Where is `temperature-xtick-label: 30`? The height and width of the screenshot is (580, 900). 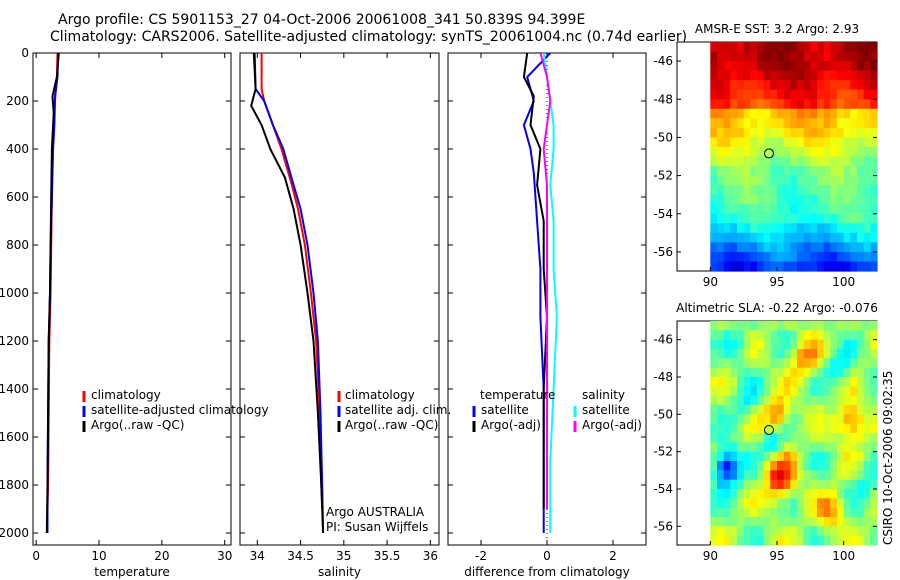
temperature-xtick-label: 30 is located at coordinates (224, 556).